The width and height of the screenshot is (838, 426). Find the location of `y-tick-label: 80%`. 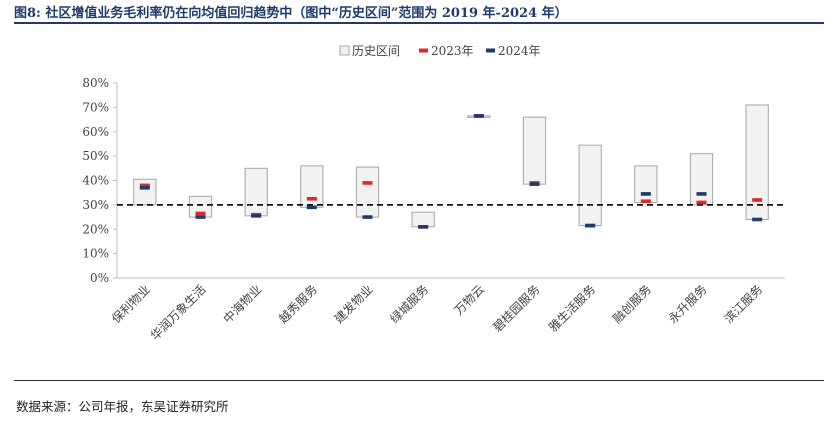

y-tick-label: 80% is located at coordinates (95, 83).